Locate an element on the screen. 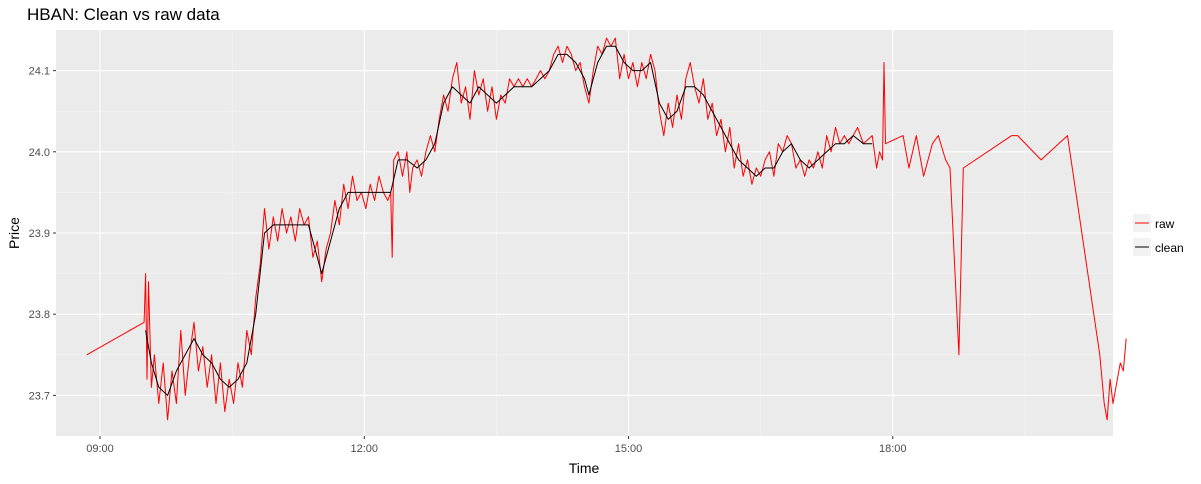  y-axis-ticks: 23.7 23.8 23.9 24.0 24.1 is located at coordinates (42, 234).